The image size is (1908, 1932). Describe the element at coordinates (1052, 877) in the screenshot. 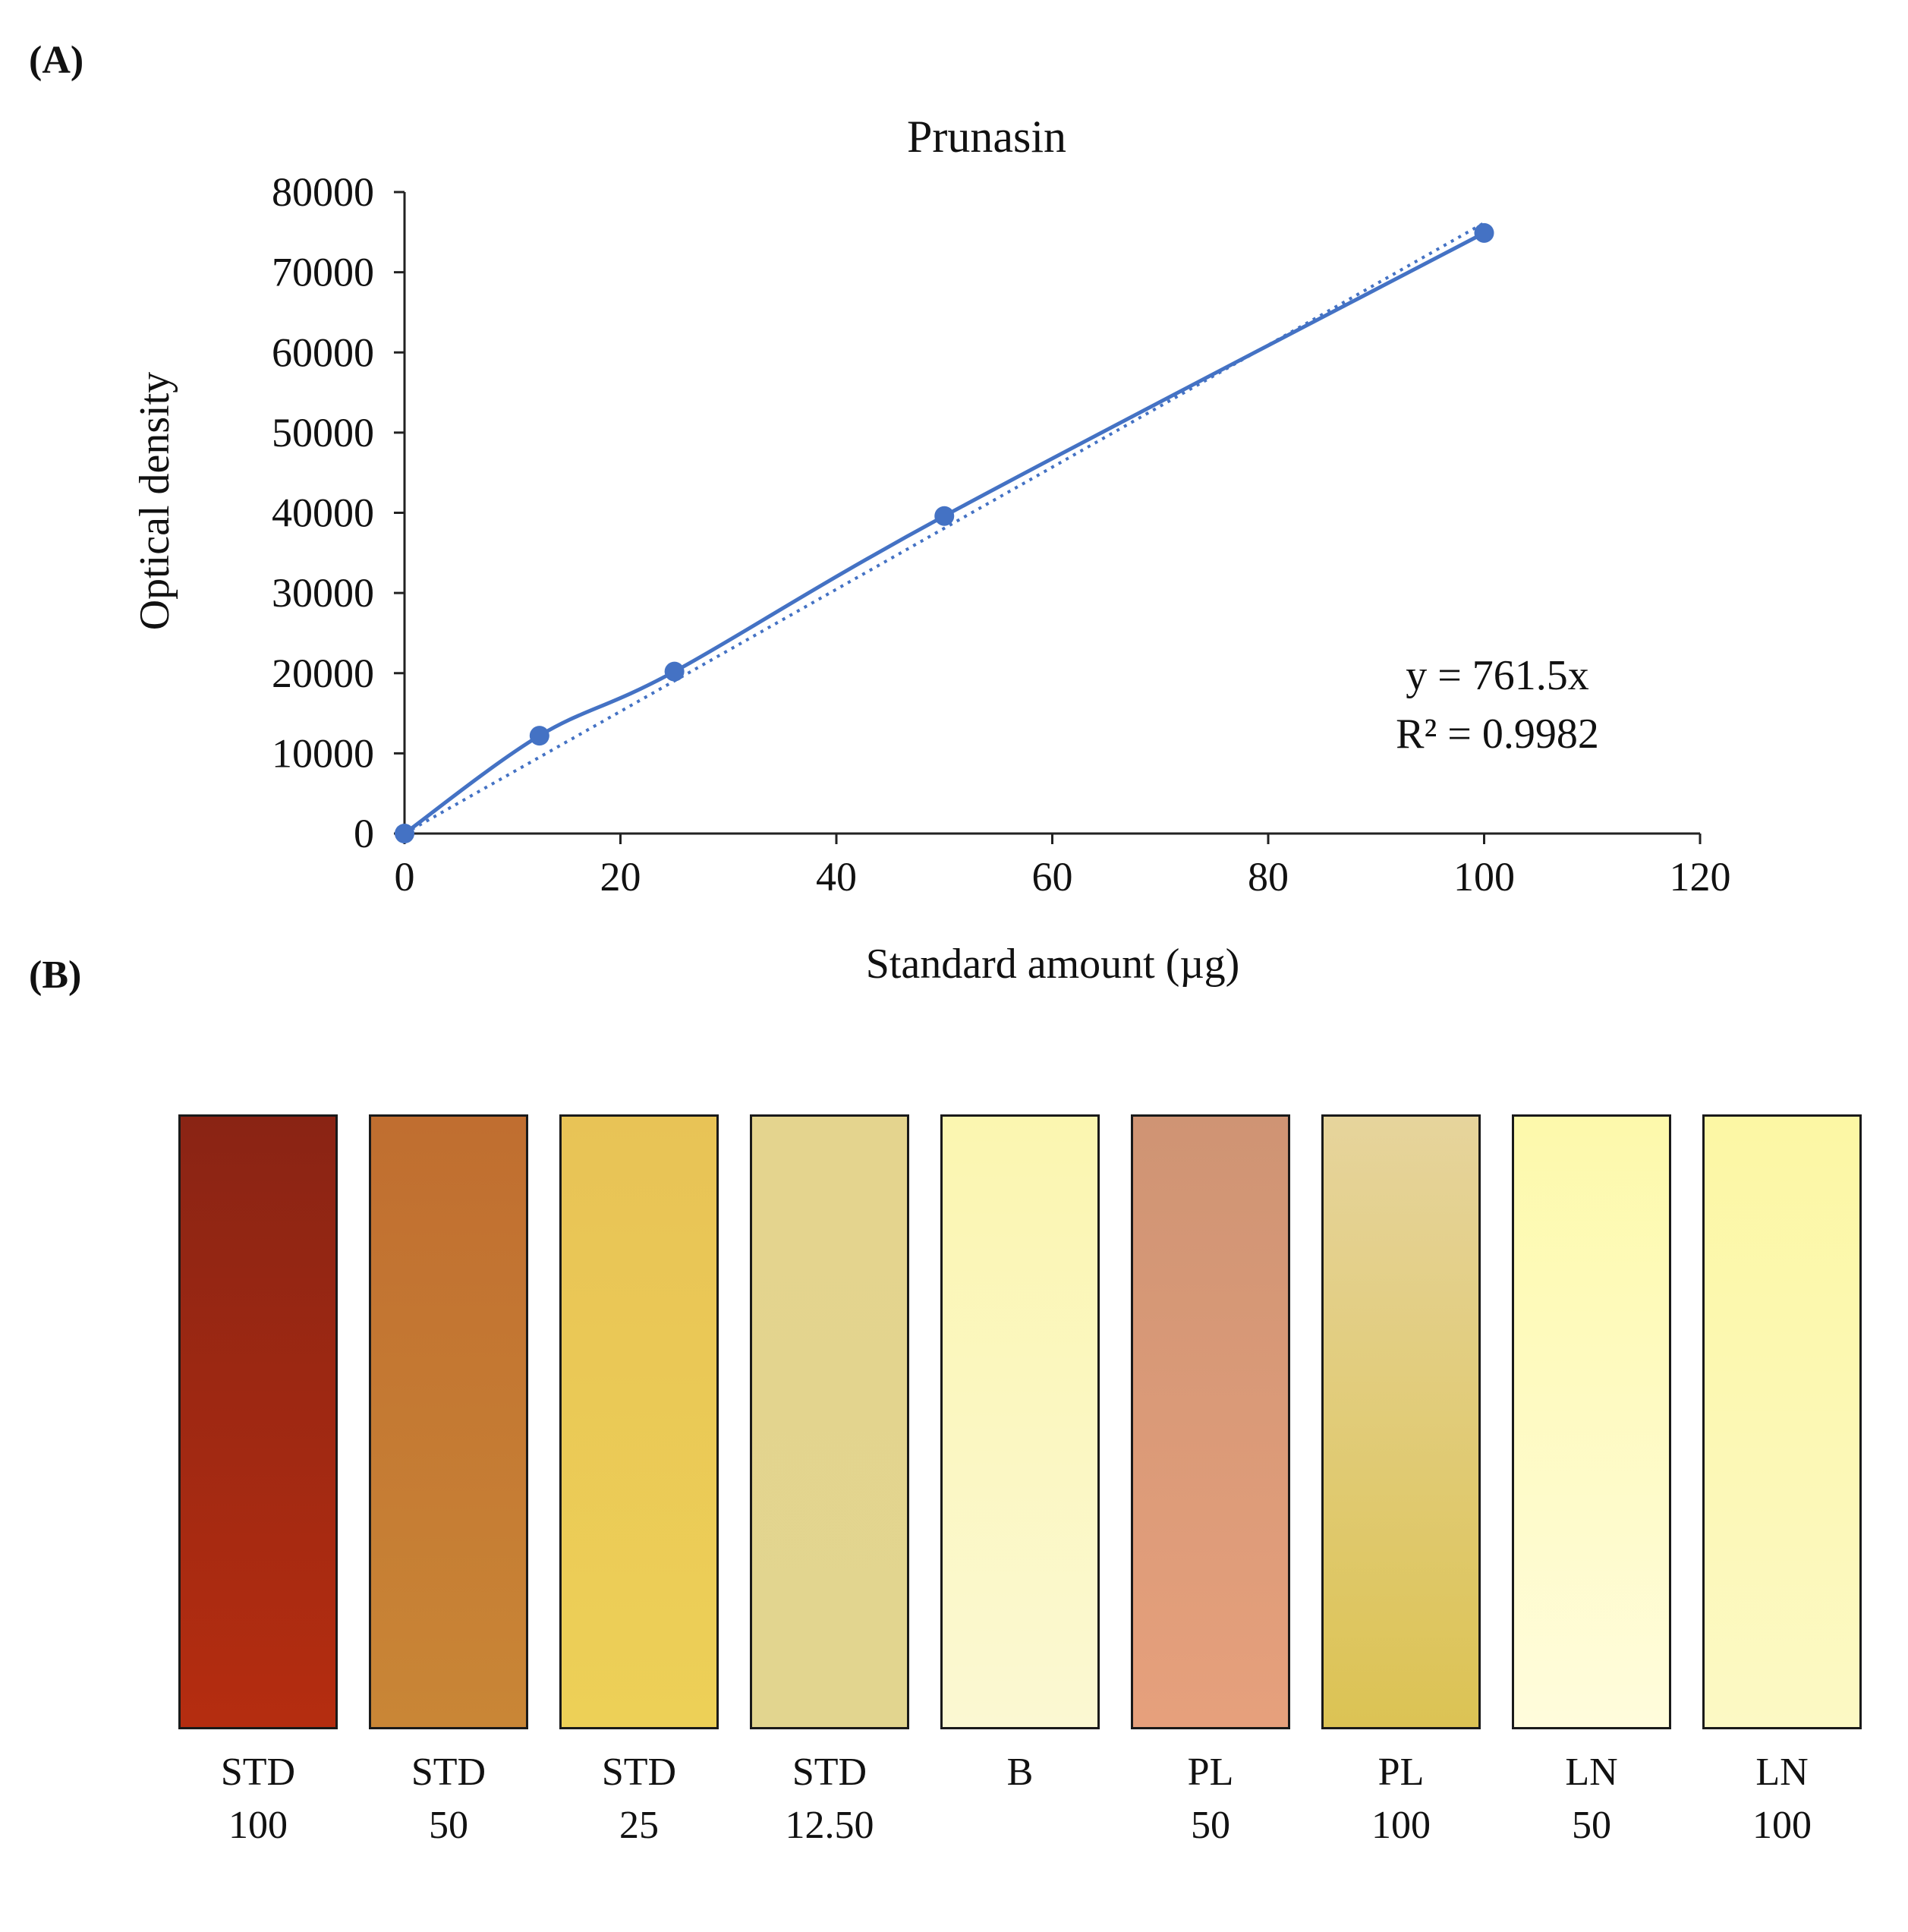

I see `x-tick-label: 60` at that location.